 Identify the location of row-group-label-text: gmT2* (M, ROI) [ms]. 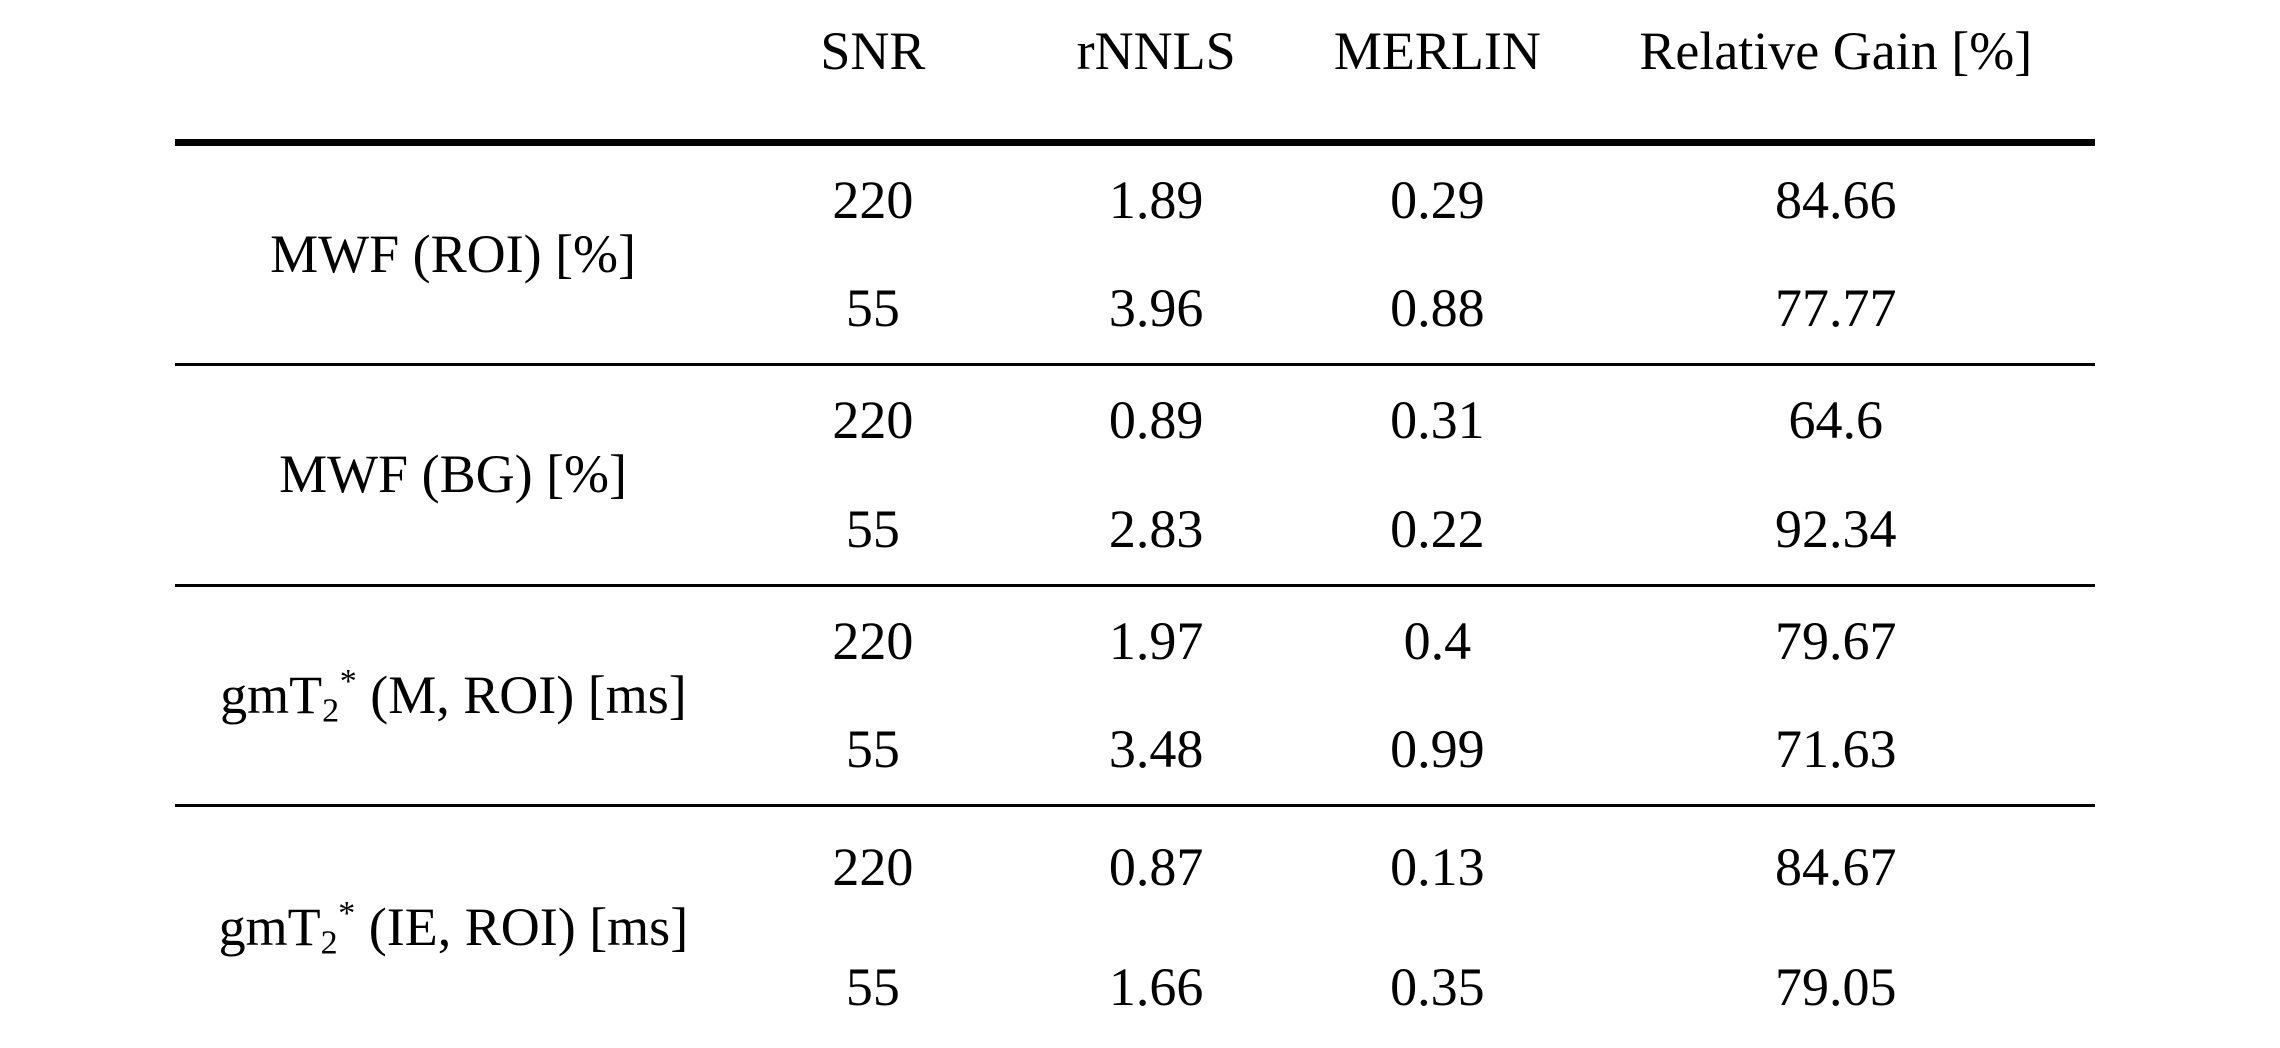
(453, 695).